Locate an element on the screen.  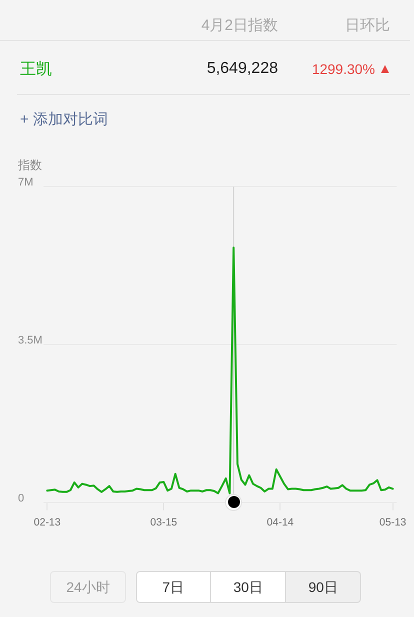
x-tick-label: 04-14 is located at coordinates (280, 522).